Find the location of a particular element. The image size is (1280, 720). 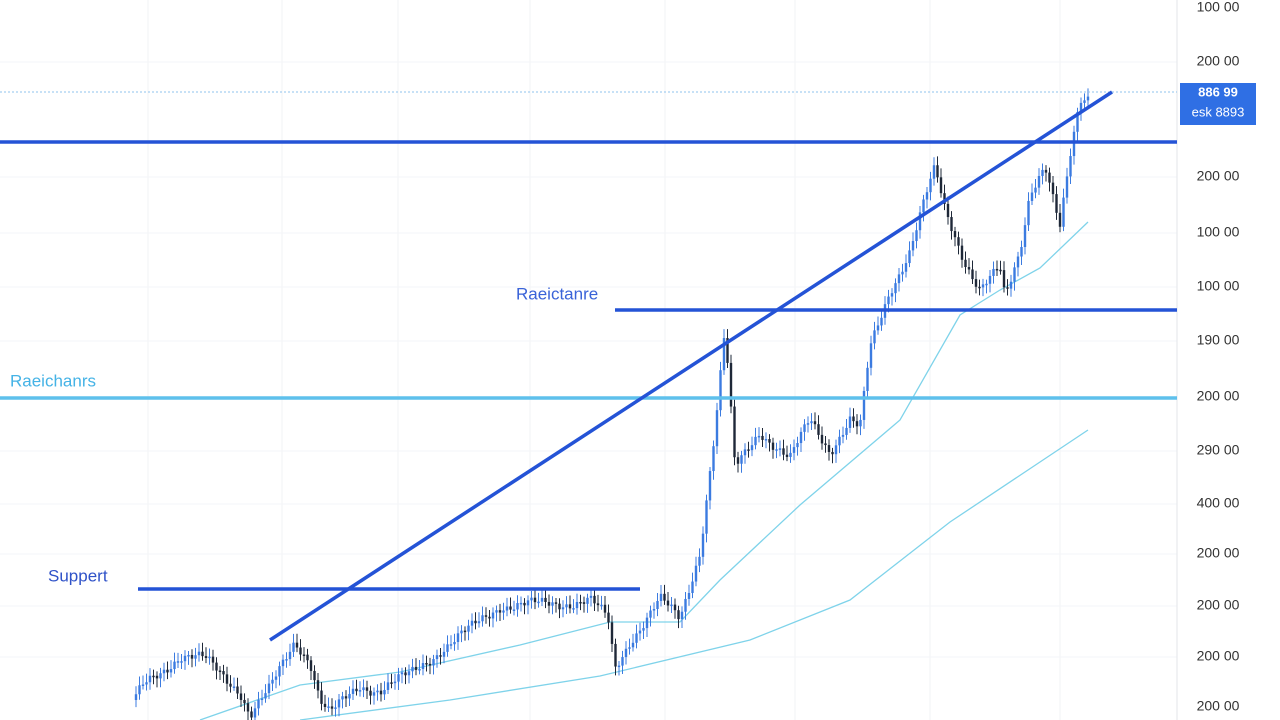

resistance-label-light: Raeichanrs is located at coordinates (53, 380).